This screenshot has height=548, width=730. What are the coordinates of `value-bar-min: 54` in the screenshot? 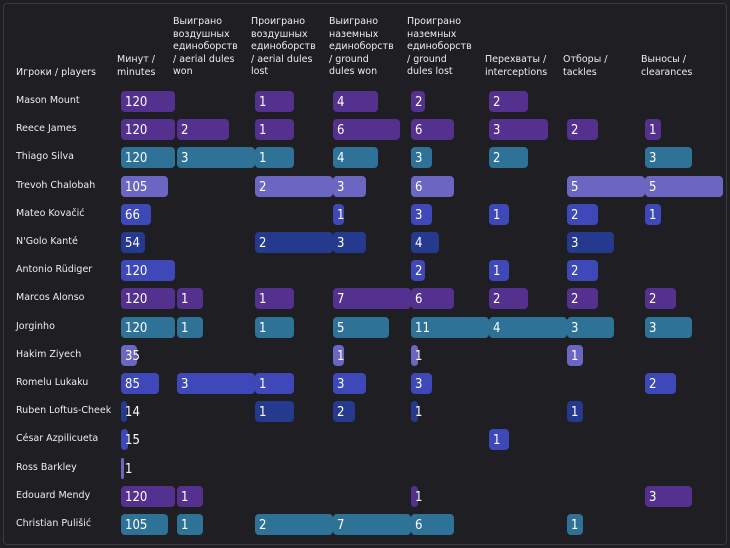 It's located at (133, 242).